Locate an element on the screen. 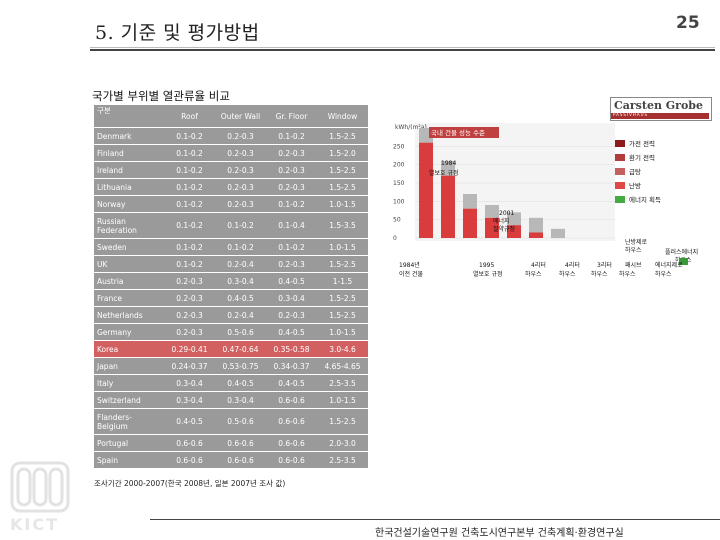 The image size is (720, 540). table-row: Ireland 0.1-0.2 0.2-0.3 0.2-0.3 1.5-2.5 is located at coordinates (231, 170).